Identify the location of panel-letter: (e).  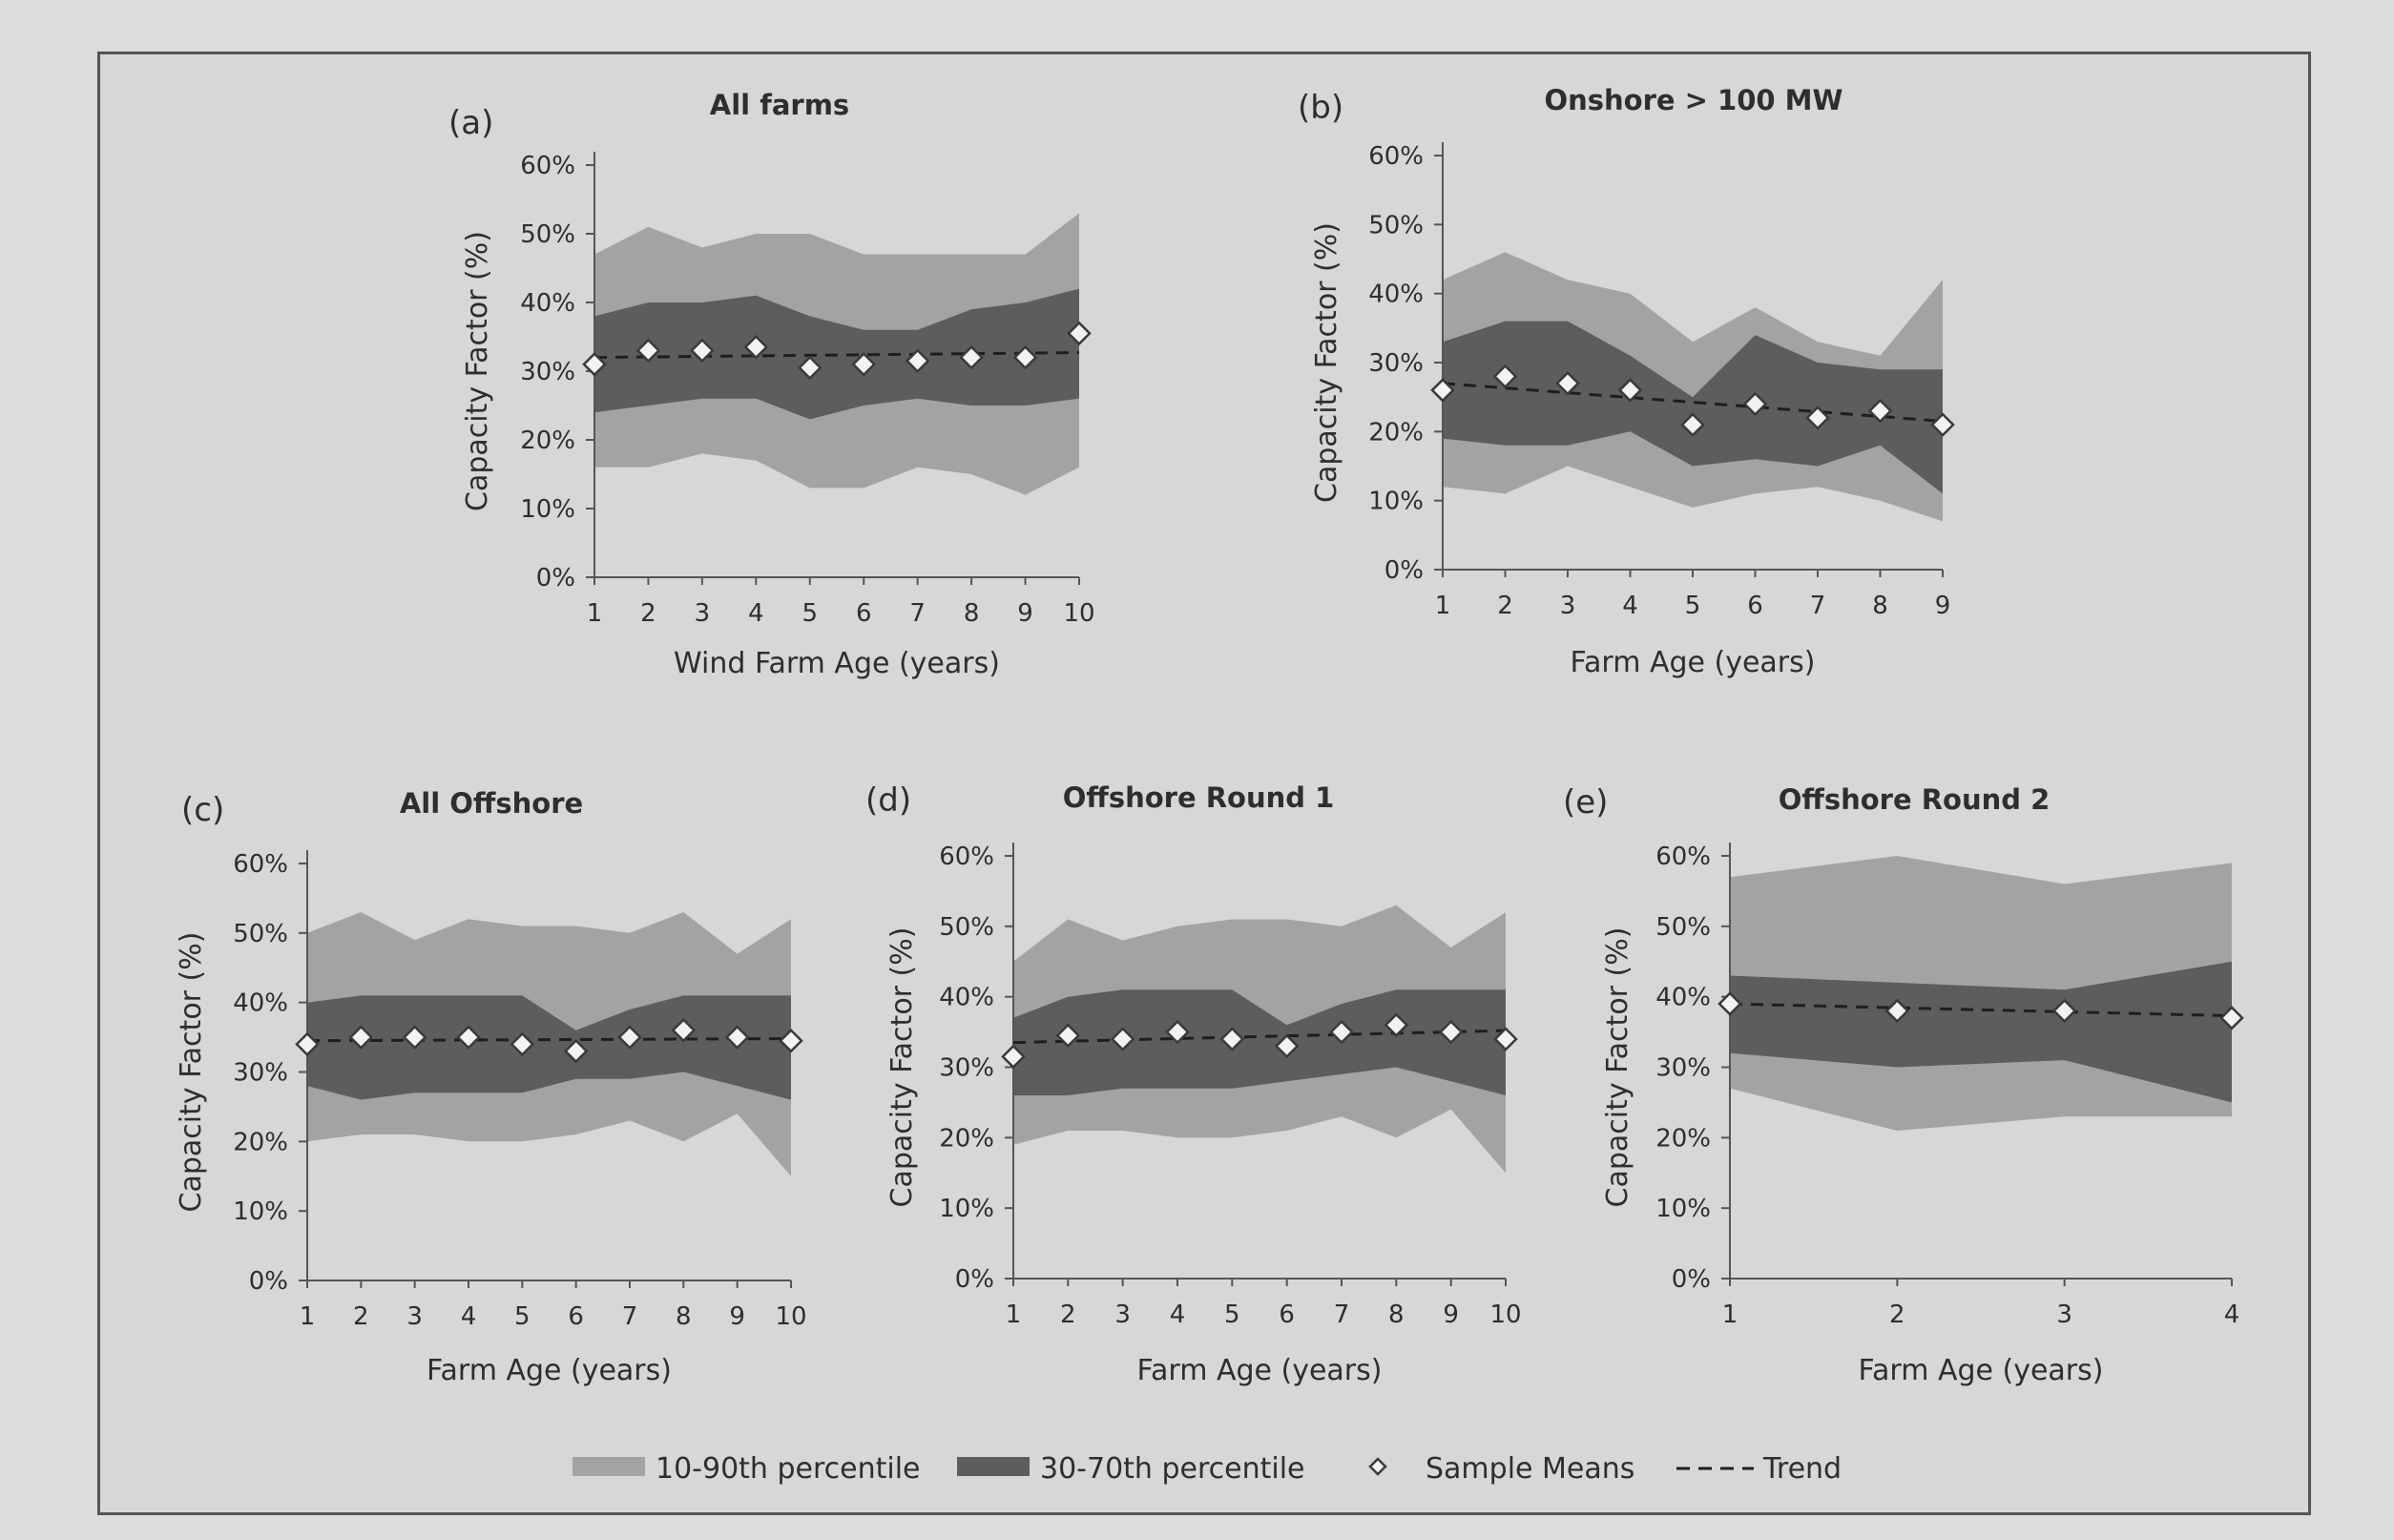
(1585, 803).